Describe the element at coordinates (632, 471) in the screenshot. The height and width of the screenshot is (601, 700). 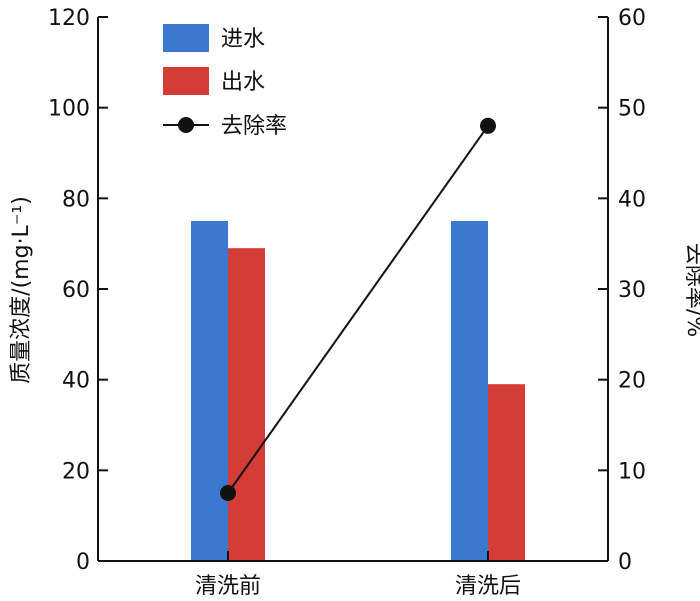
I see `y-right-tick-label: 10` at that location.